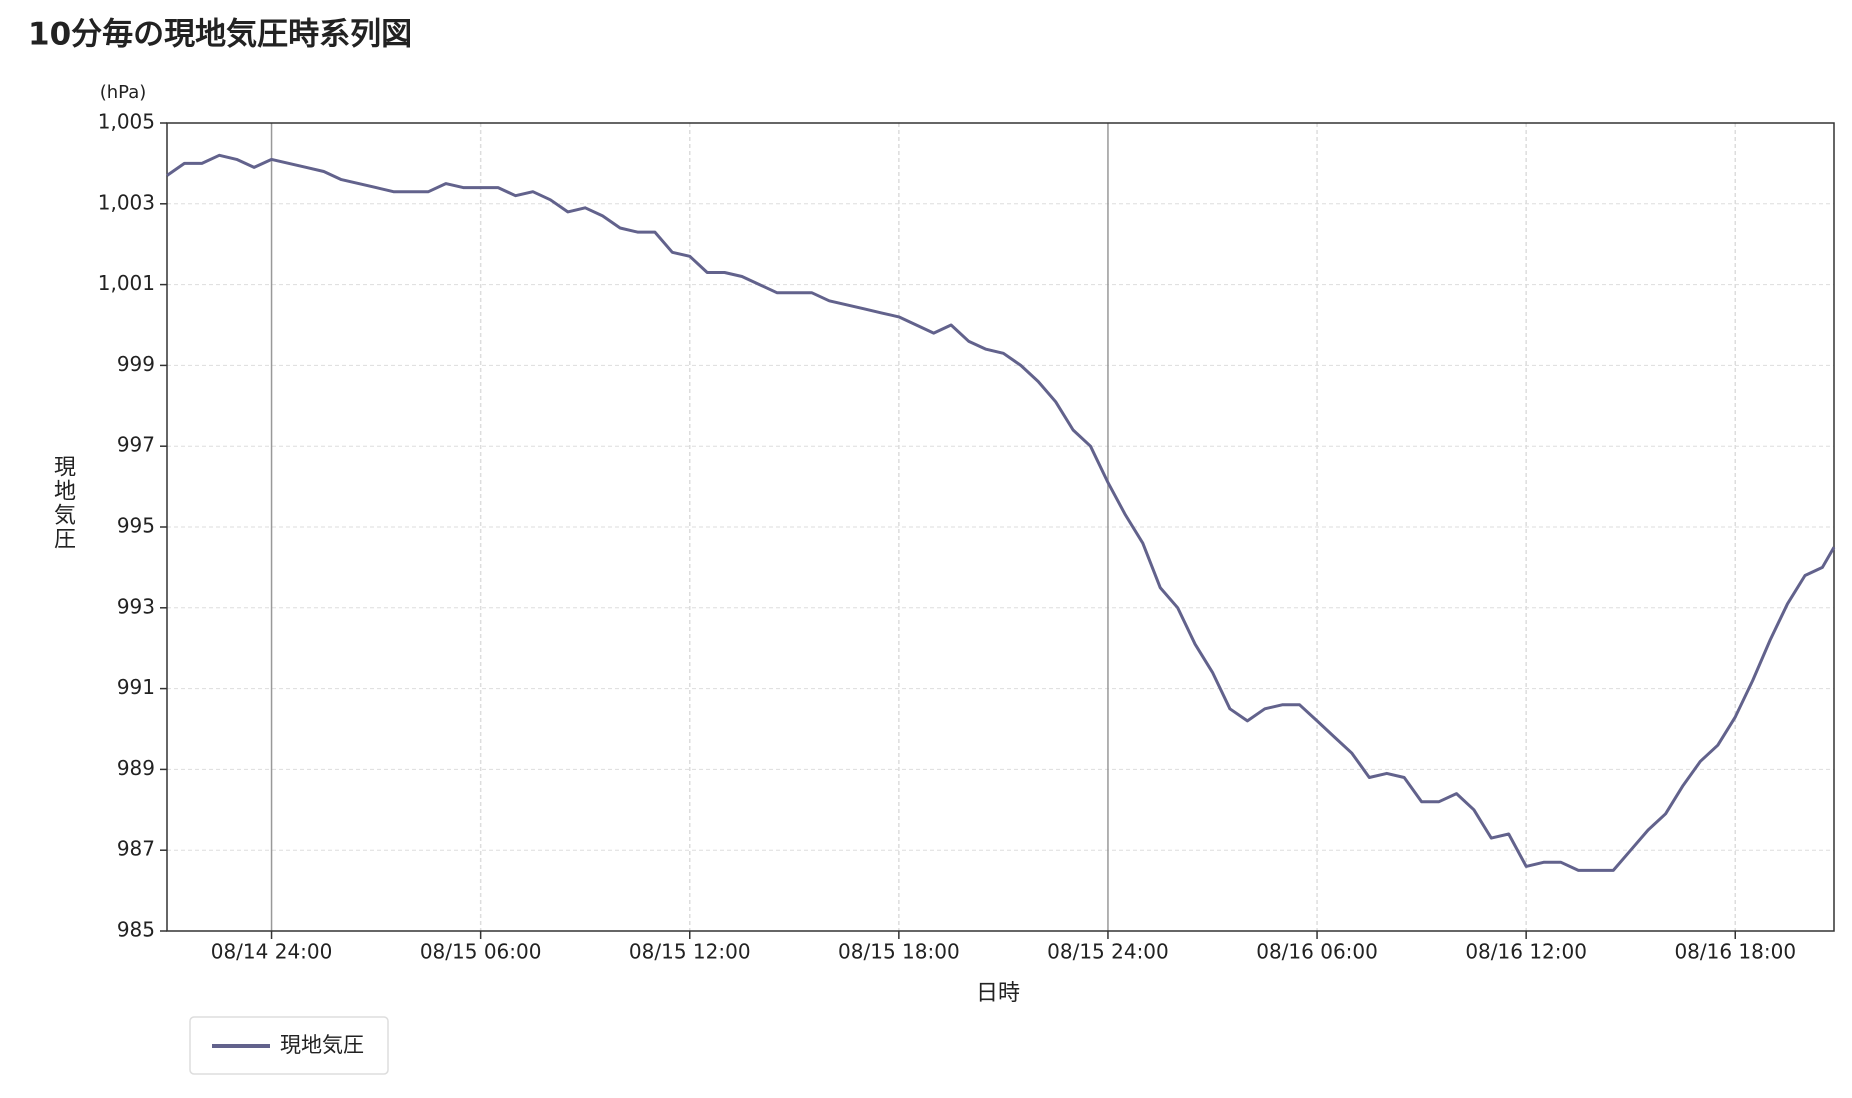 Image resolution: width=1852 pixels, height=1098 pixels. I want to click on y-tick-label: 987, so click(136, 849).